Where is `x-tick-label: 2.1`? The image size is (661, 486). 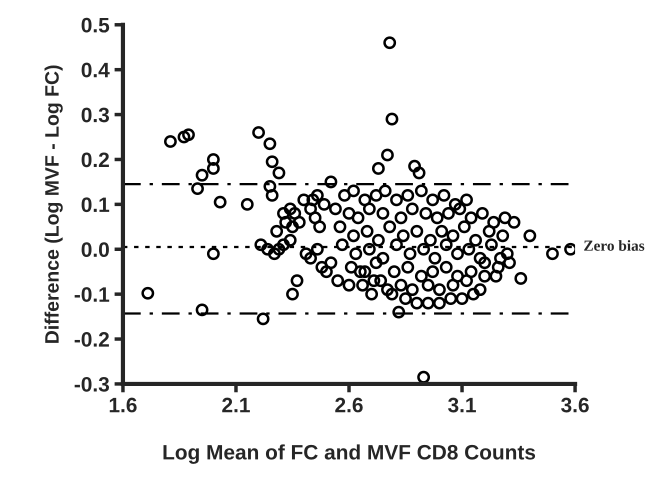 x-tick-label: 2.1 is located at coordinates (236, 405).